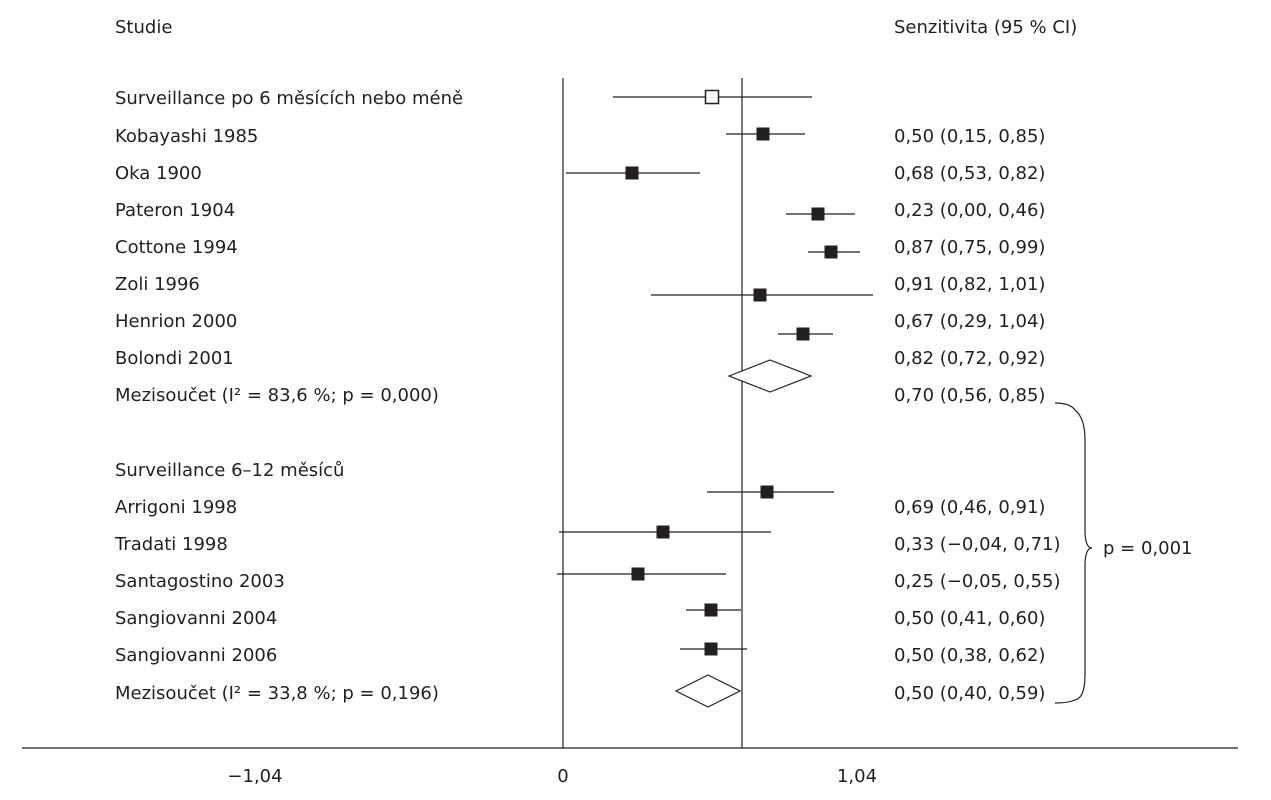  I want to click on study-column-header: Studie, so click(144, 27).